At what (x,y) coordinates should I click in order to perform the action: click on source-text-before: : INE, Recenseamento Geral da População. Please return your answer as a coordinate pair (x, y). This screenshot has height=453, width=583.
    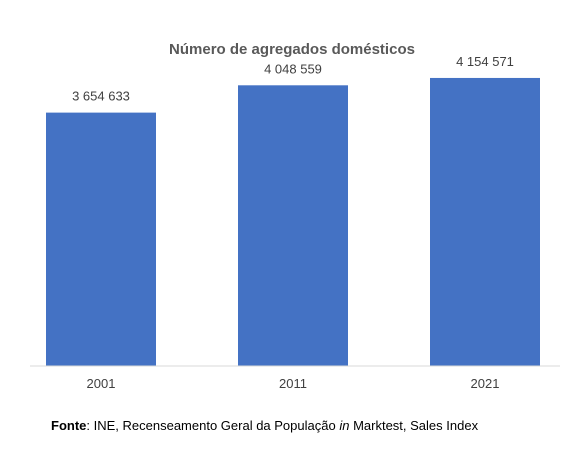
    Looking at the image, I should click on (213, 425).